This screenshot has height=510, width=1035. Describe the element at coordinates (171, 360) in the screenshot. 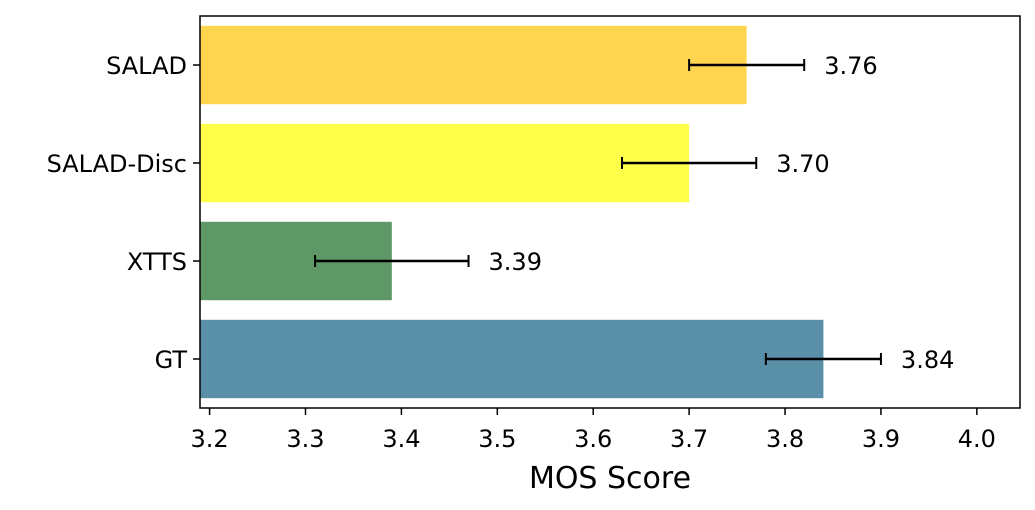

I see `y-tick-label-gt: GT` at that location.